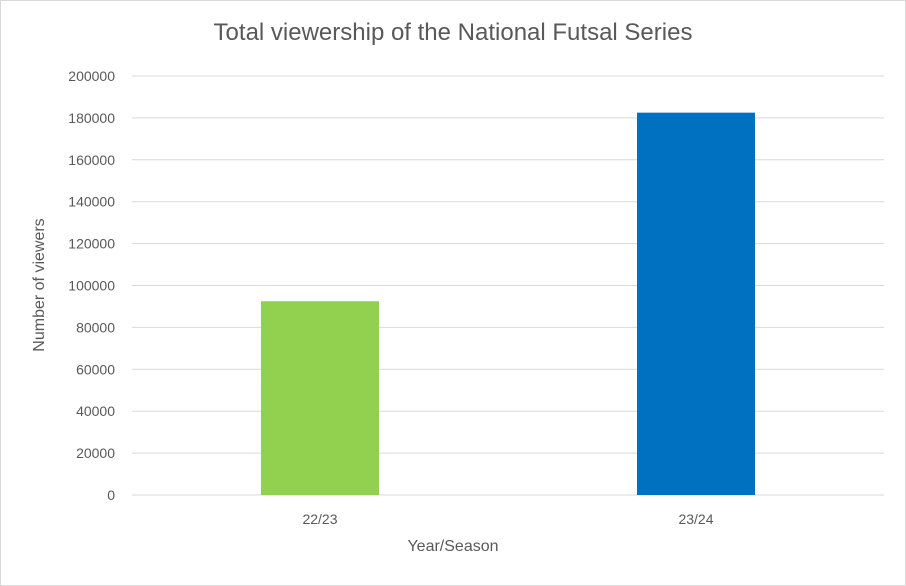 This screenshot has width=906, height=586. Describe the element at coordinates (91, 76) in the screenshot. I see `y-tick-label: 200000` at that location.